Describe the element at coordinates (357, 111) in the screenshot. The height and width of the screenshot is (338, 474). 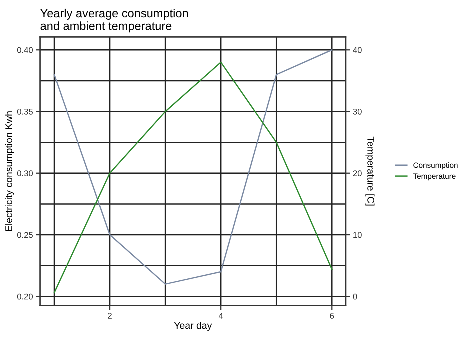
I see `y2-tick-label: 30` at that location.